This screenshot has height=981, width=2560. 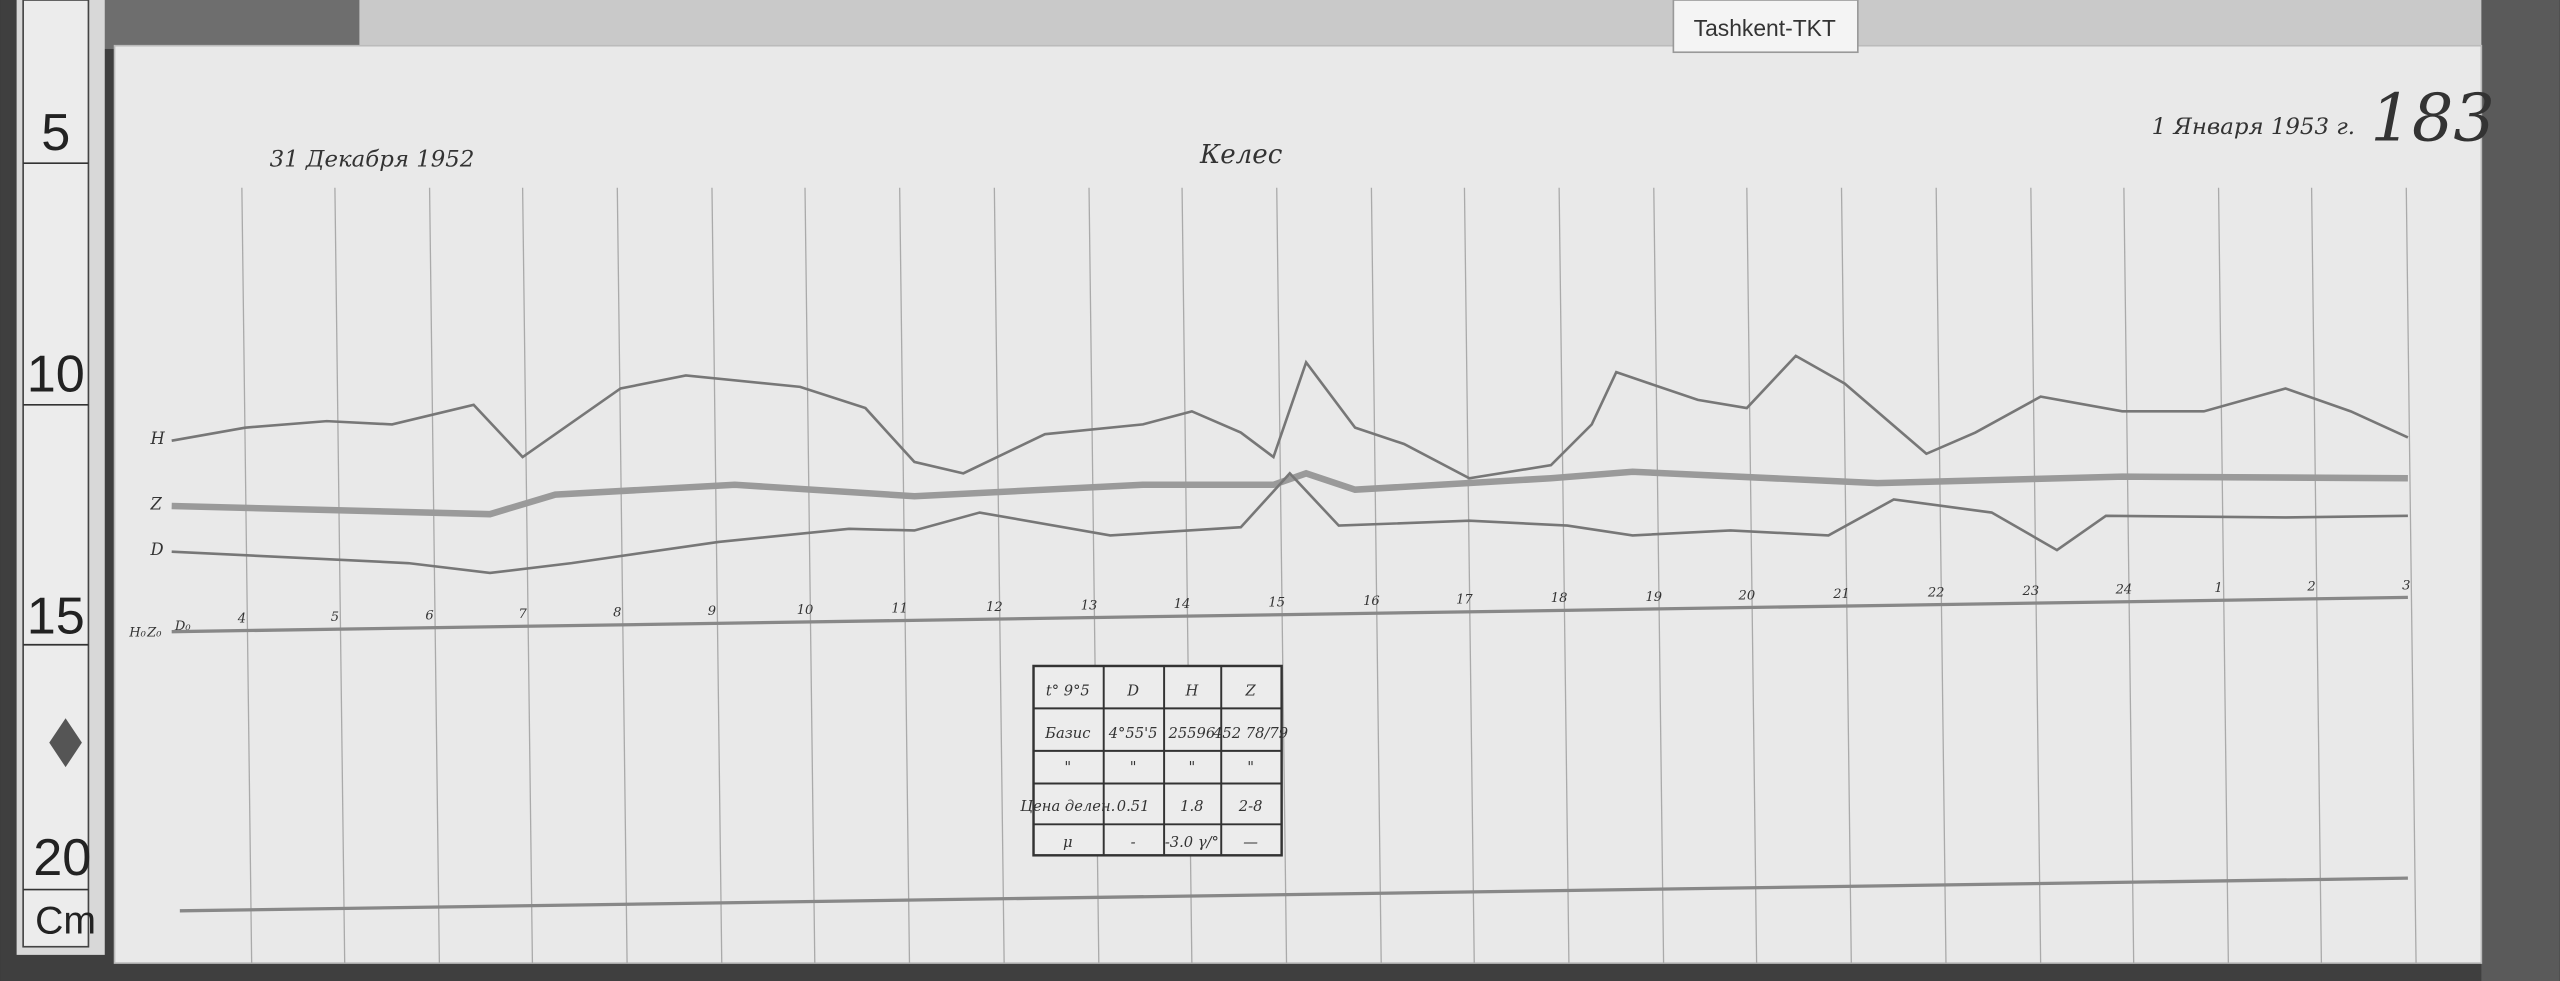 What do you see at coordinates (62, 858) in the screenshot?
I see `ruler-mark-20: 20` at bounding box center [62, 858].